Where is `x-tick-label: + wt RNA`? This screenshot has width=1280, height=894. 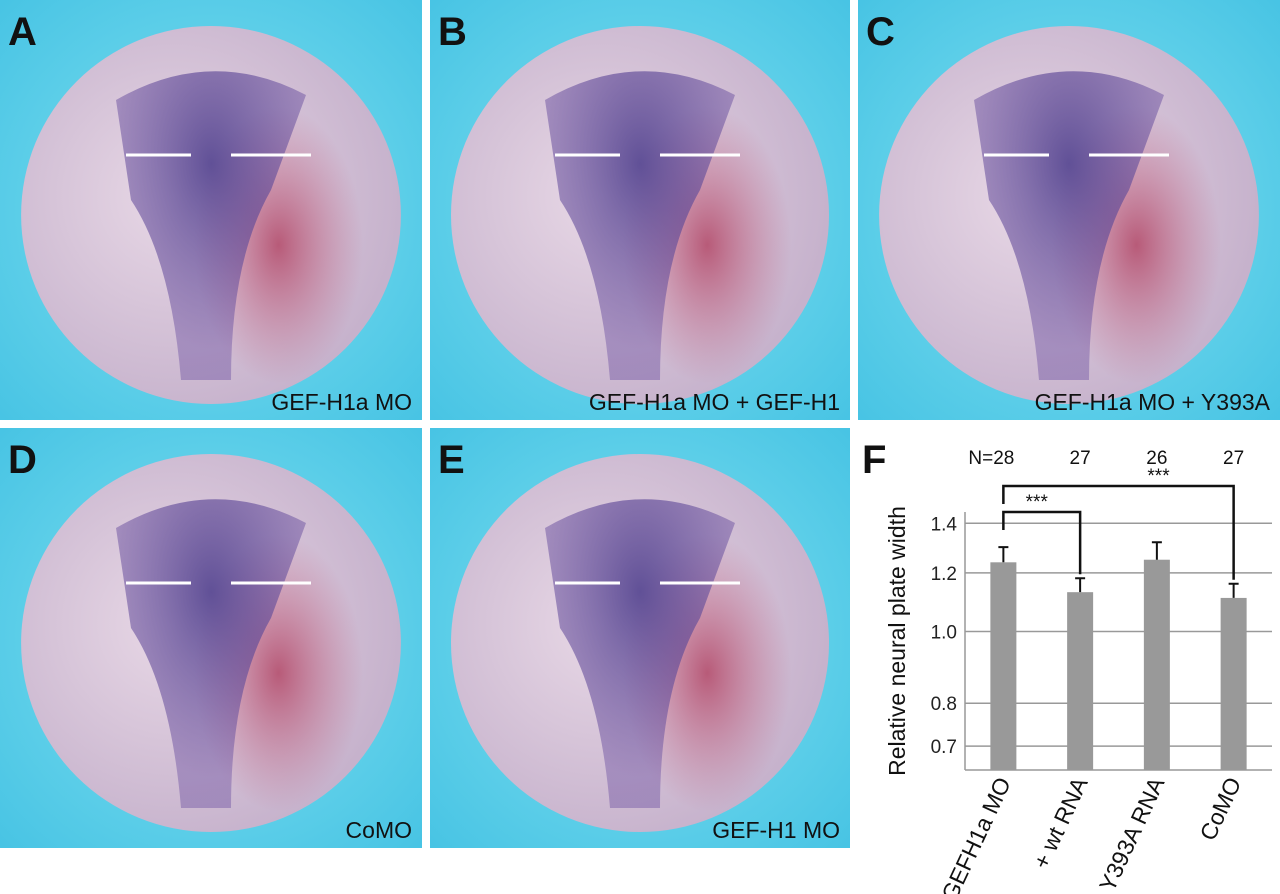
x-tick-label: + wt RNA is located at coordinates (1060, 823).